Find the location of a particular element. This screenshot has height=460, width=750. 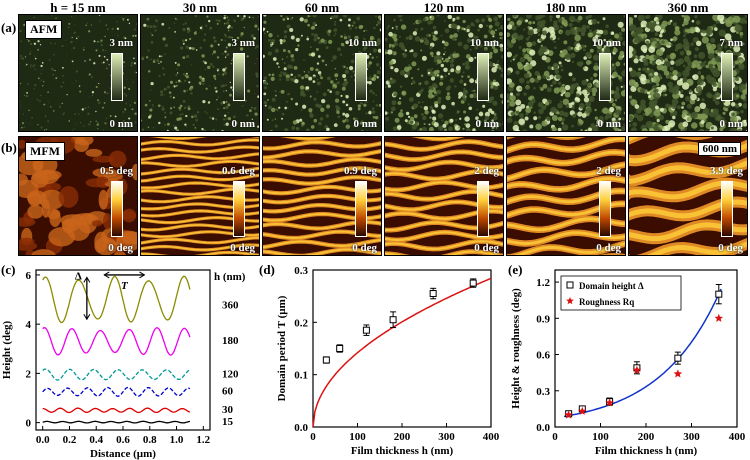

afm-image-3: 10 nm 0 nm is located at coordinates (322, 73).